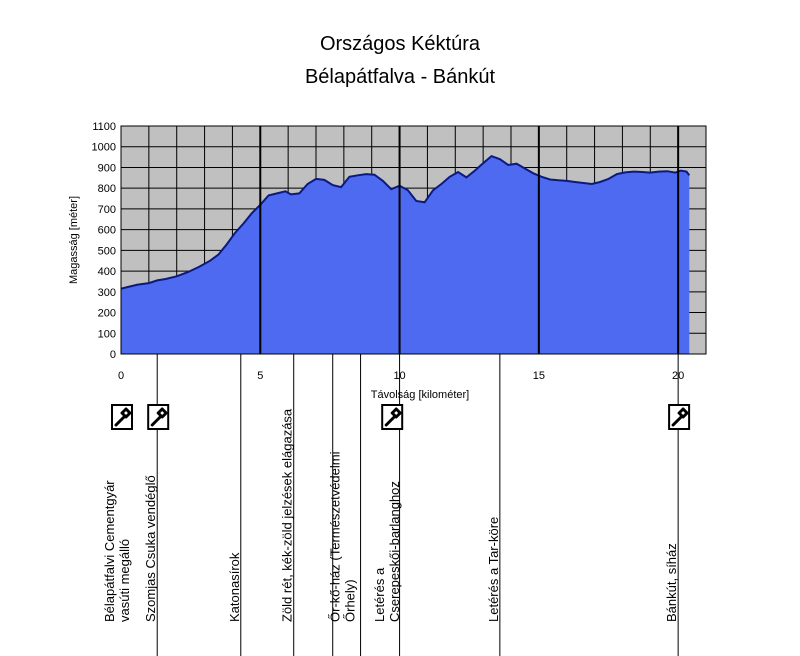 The image size is (800, 656). I want to click on x-tick-labels: 0 5 10 15 20, so click(401, 376).